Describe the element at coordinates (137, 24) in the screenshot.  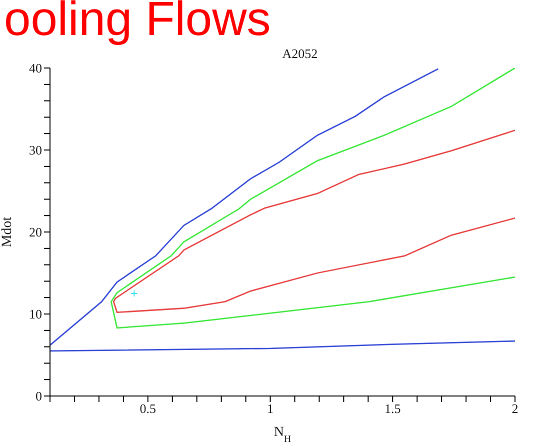
I see `chart-title: ooling Flows` at that location.